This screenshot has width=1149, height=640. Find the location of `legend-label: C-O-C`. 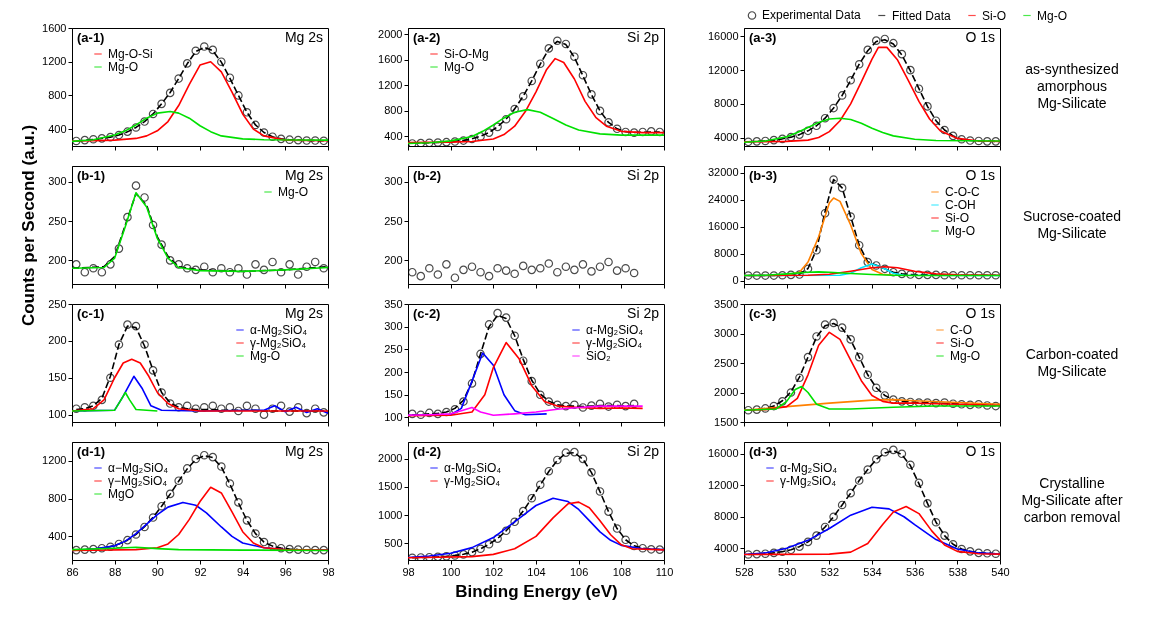

legend-label: C-O-C is located at coordinates (962, 192).